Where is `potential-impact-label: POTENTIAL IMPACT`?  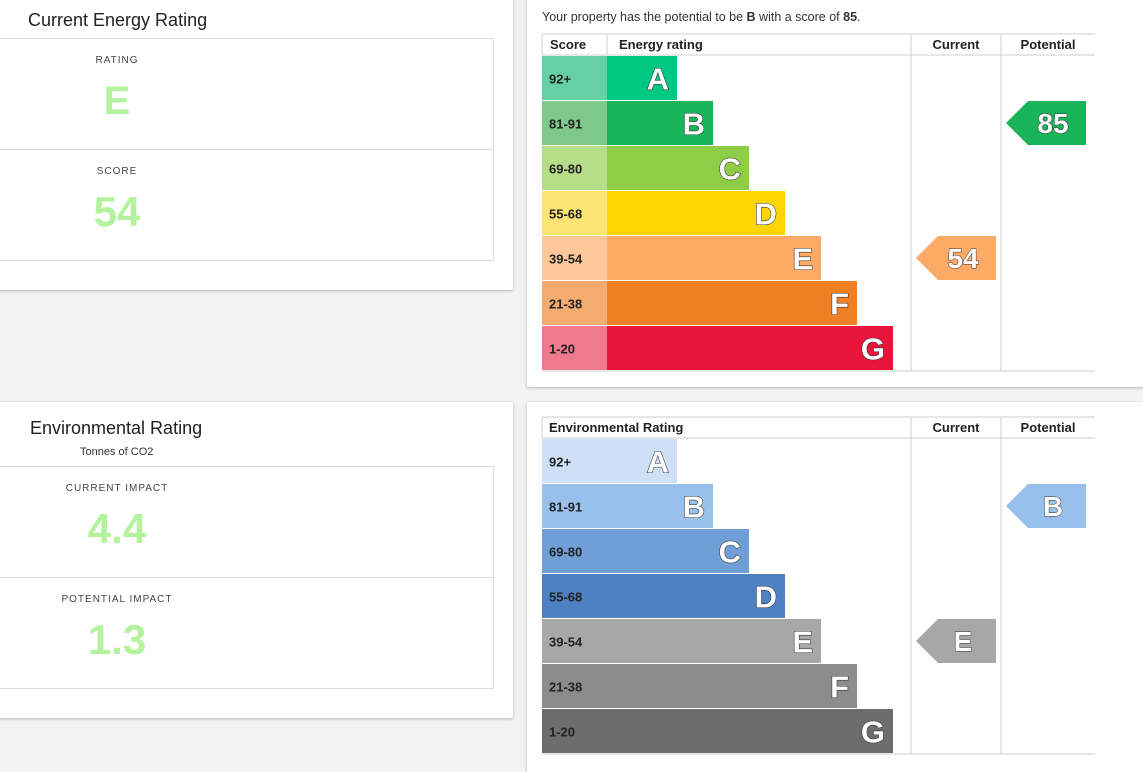
potential-impact-label: POTENTIAL IMPACT is located at coordinates (117, 599).